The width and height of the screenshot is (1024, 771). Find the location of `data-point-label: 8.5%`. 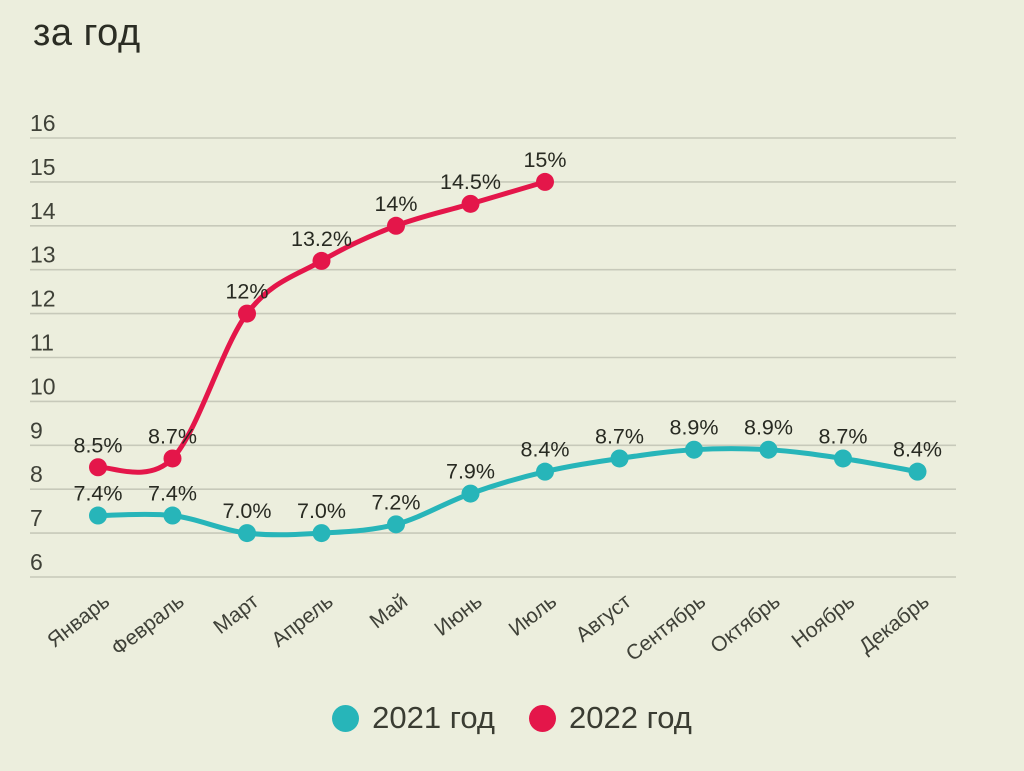

data-point-label: 8.5% is located at coordinates (97, 445).